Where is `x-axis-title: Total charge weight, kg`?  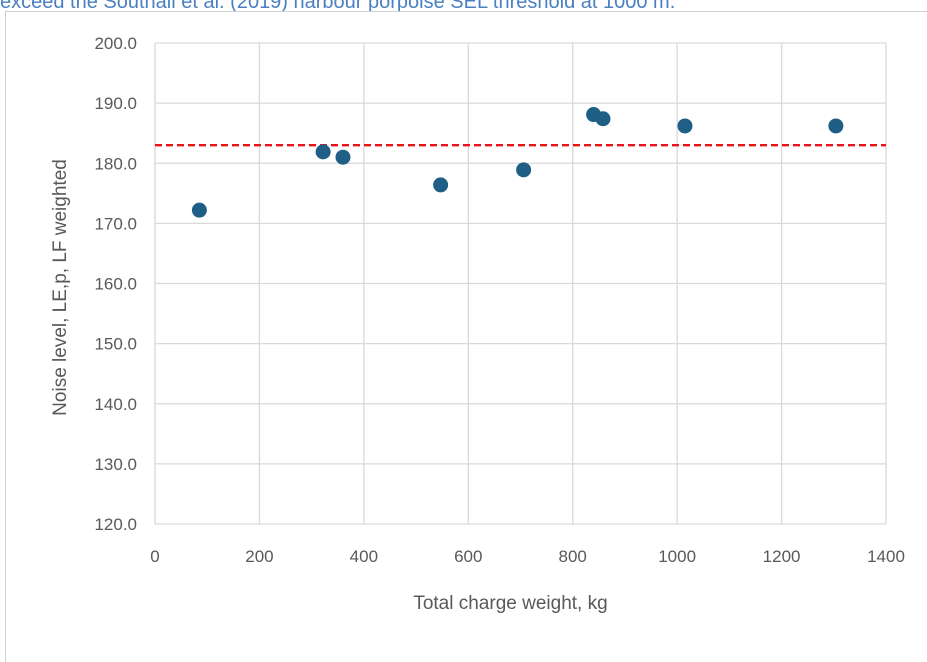 x-axis-title: Total charge weight, kg is located at coordinates (510, 603).